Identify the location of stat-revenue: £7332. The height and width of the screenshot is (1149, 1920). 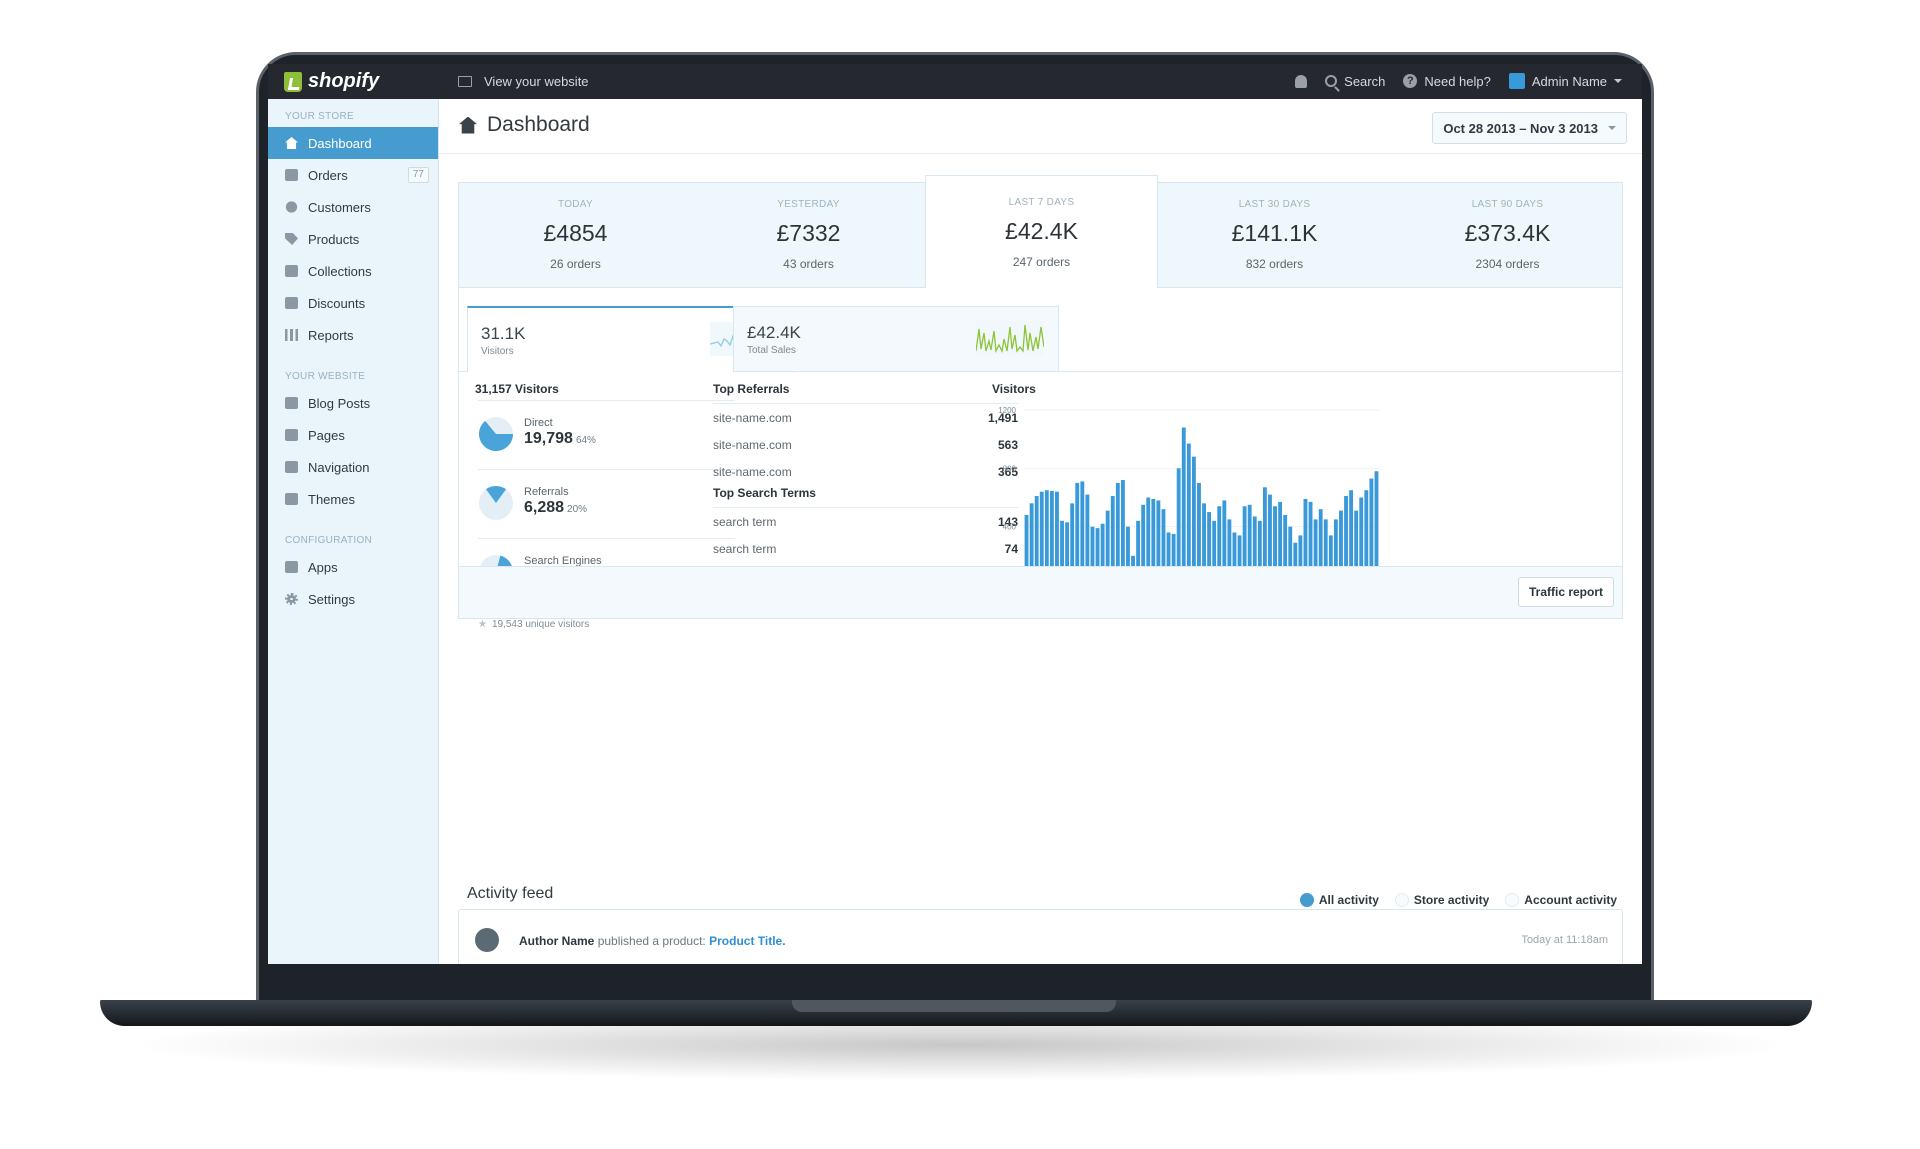
(808, 233).